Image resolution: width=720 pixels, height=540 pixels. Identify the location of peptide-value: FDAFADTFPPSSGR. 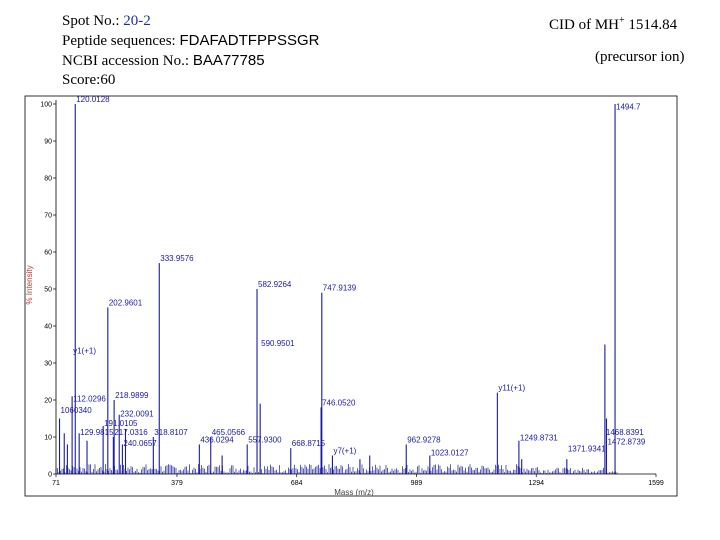
(249, 40).